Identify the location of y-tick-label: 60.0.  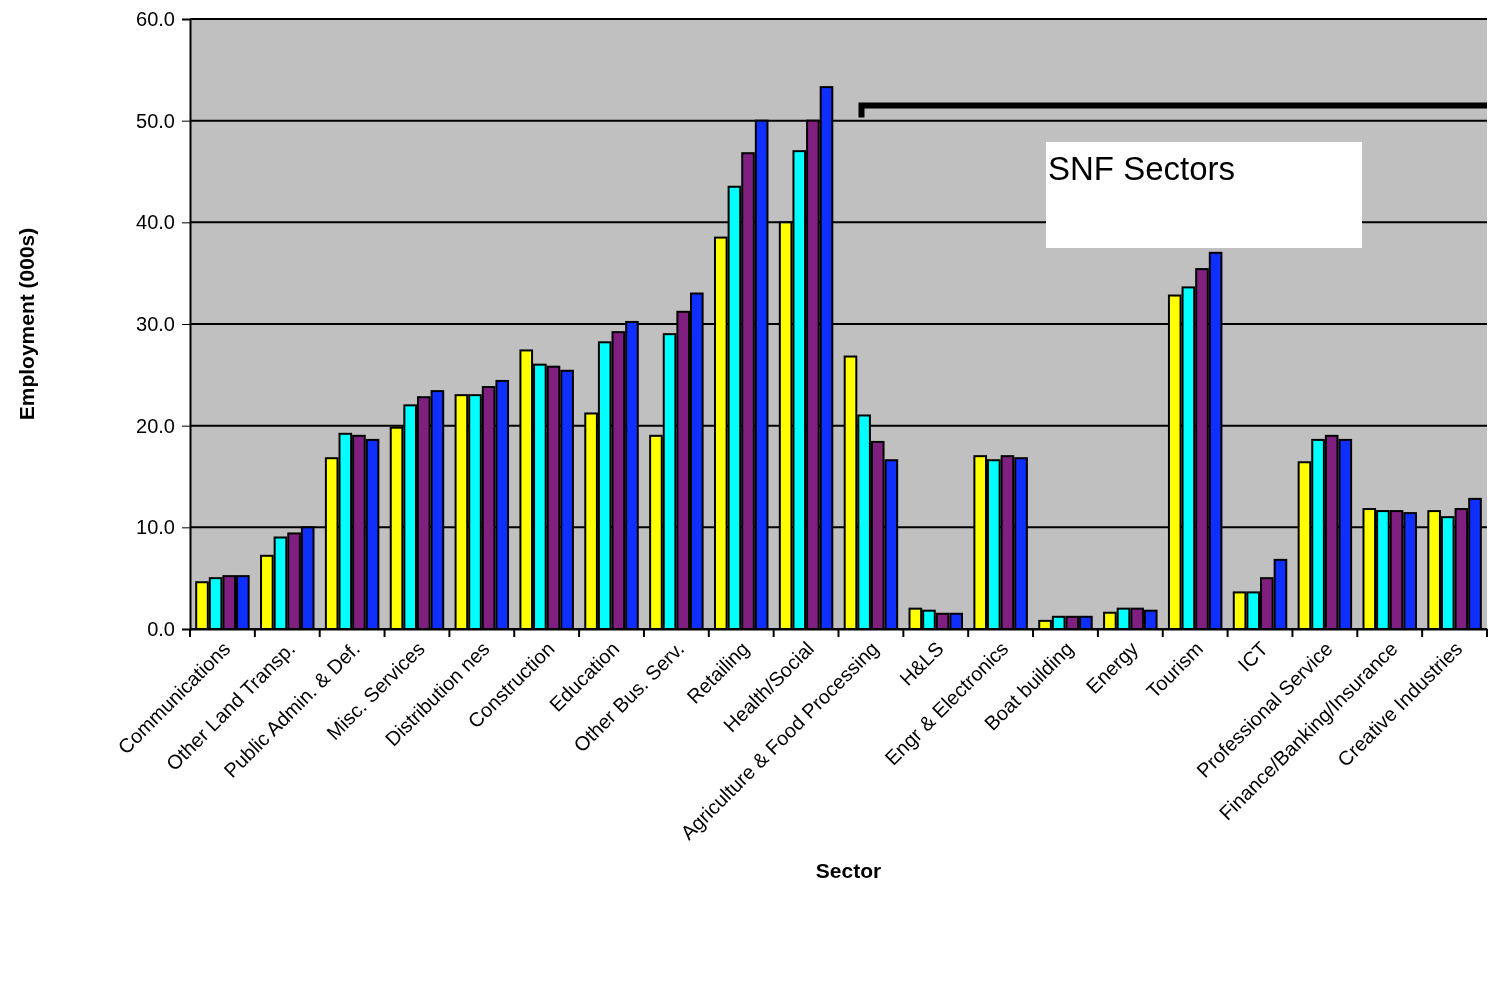
(155, 18).